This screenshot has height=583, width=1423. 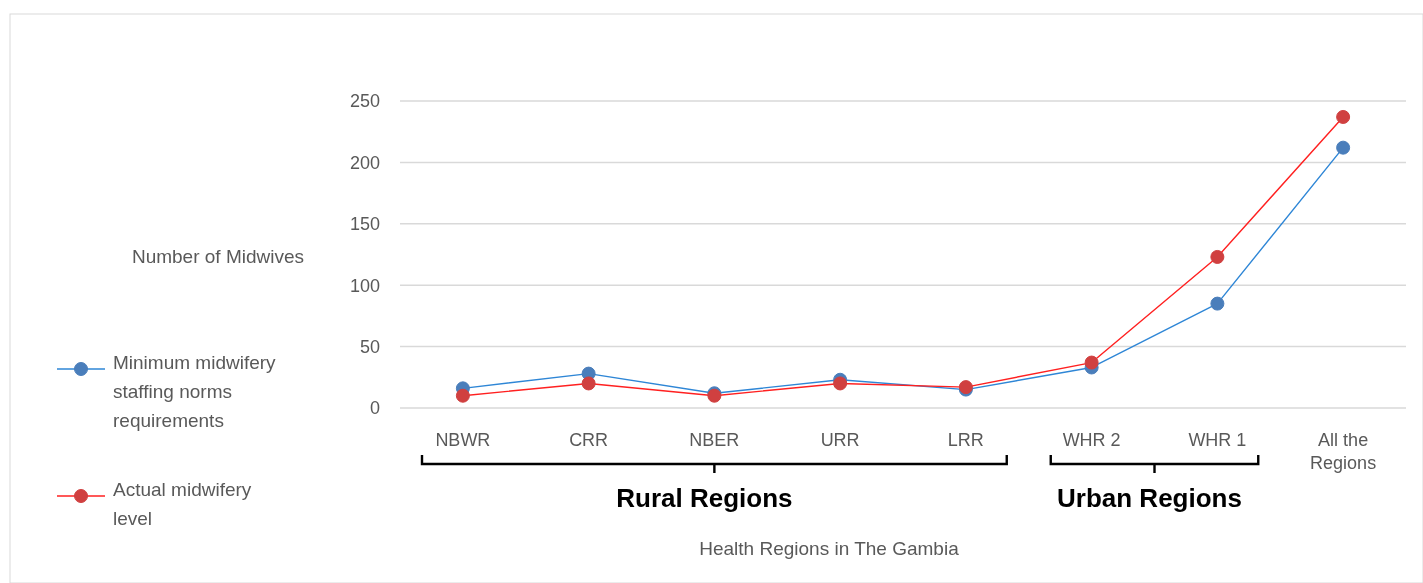 What do you see at coordinates (195, 391) in the screenshot?
I see `legend-label: Minimum midwifery staffing norms requirements` at bounding box center [195, 391].